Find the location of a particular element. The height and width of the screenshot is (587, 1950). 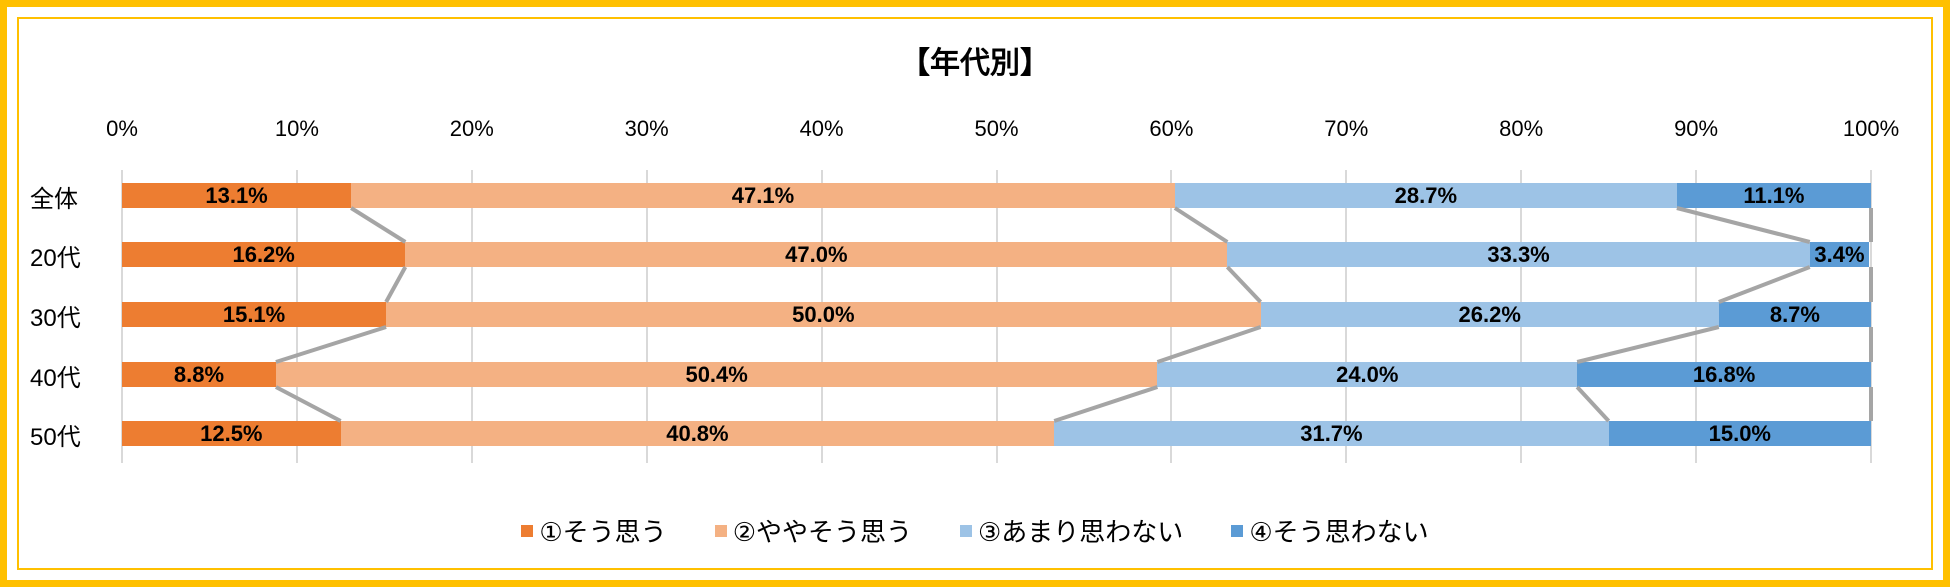

bar-segment: 47.0% is located at coordinates (816, 254).